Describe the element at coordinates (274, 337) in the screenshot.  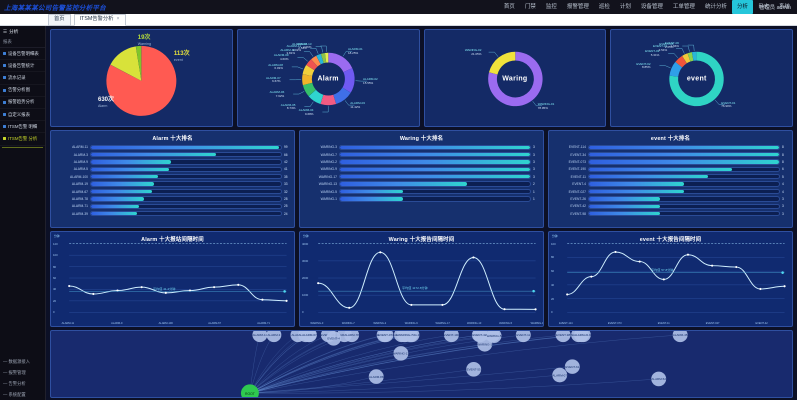
I see `graph-node: ALARM-3` at that location.